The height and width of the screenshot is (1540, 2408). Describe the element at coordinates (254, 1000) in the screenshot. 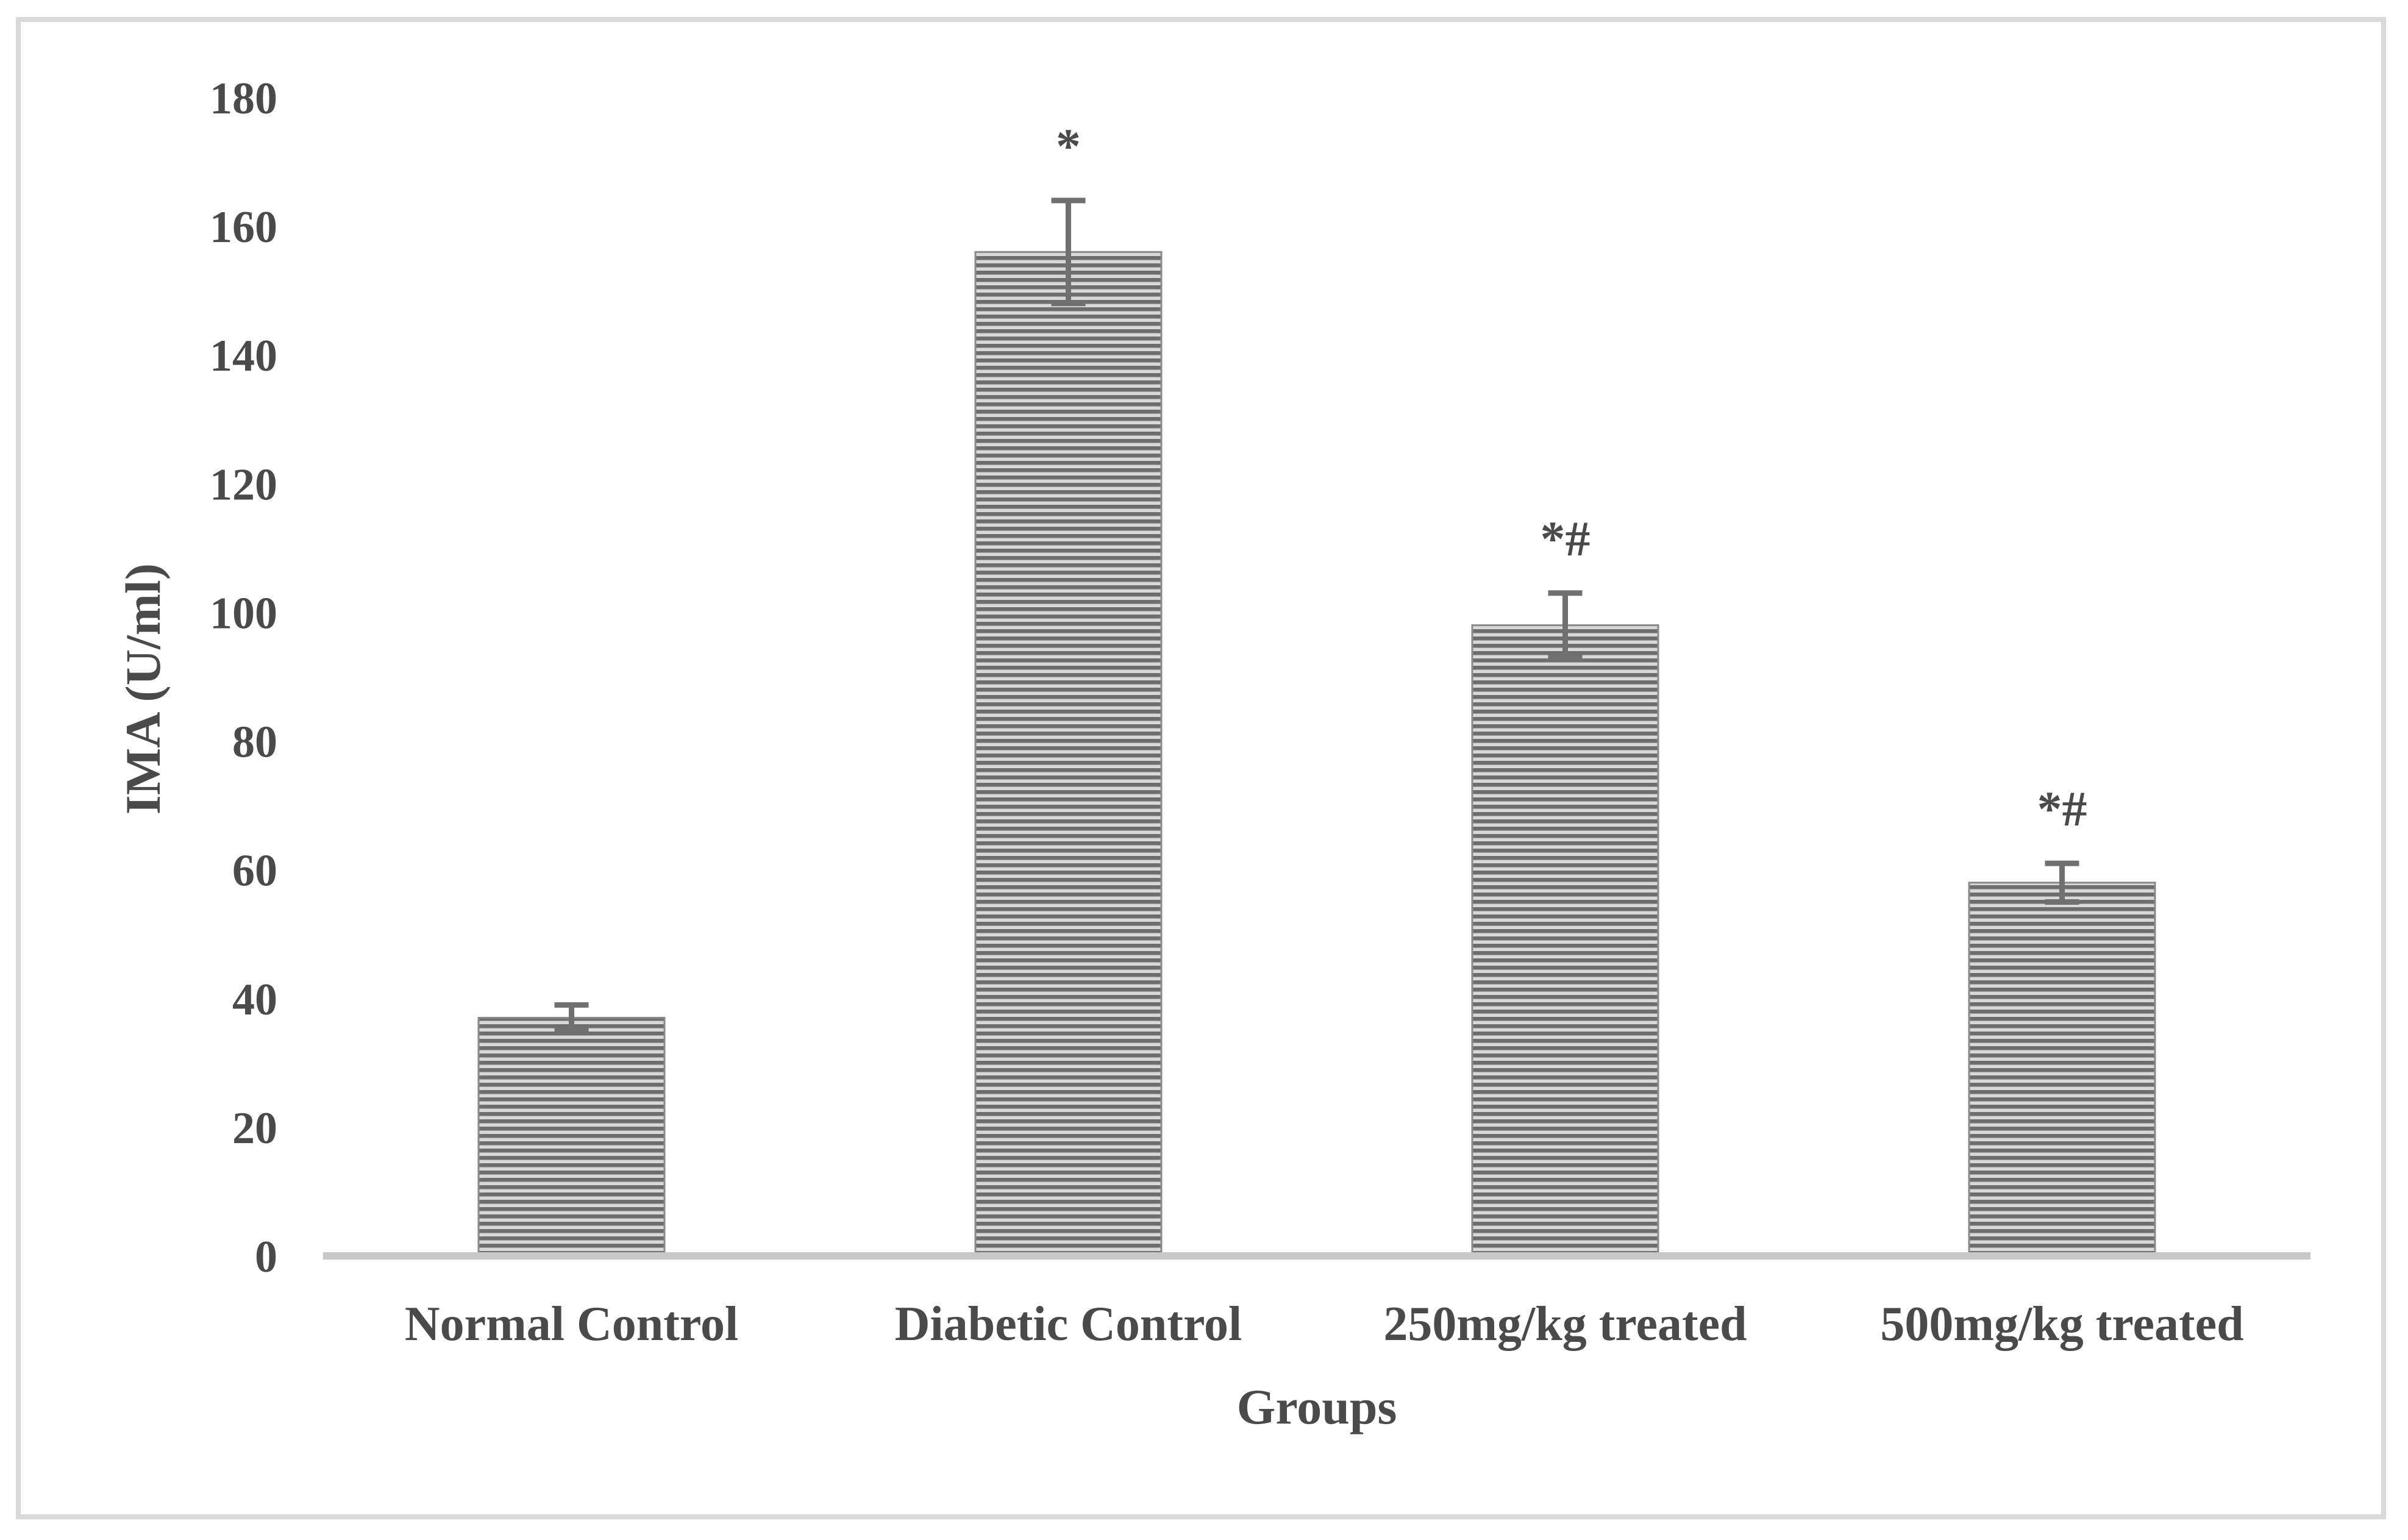

I see `y-tick-label: 40` at that location.